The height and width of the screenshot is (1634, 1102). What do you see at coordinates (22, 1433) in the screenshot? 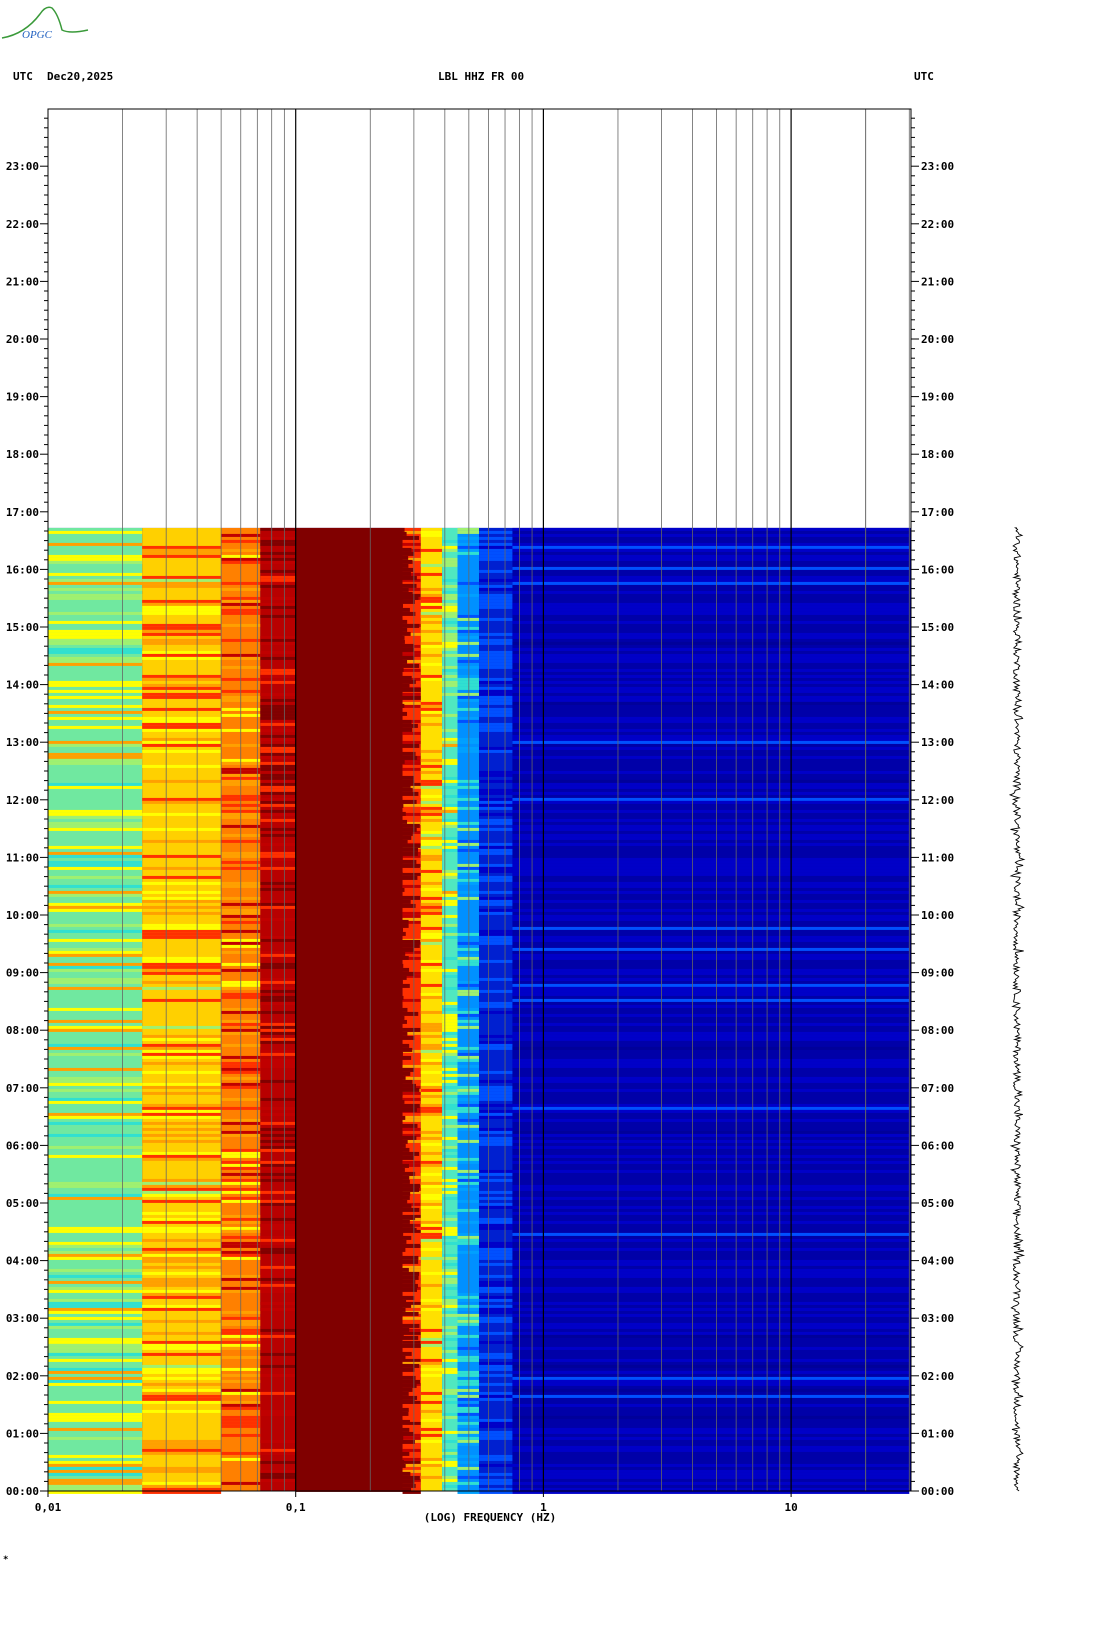
I see `y-tick-label-left: 01:00` at bounding box center [22, 1433].